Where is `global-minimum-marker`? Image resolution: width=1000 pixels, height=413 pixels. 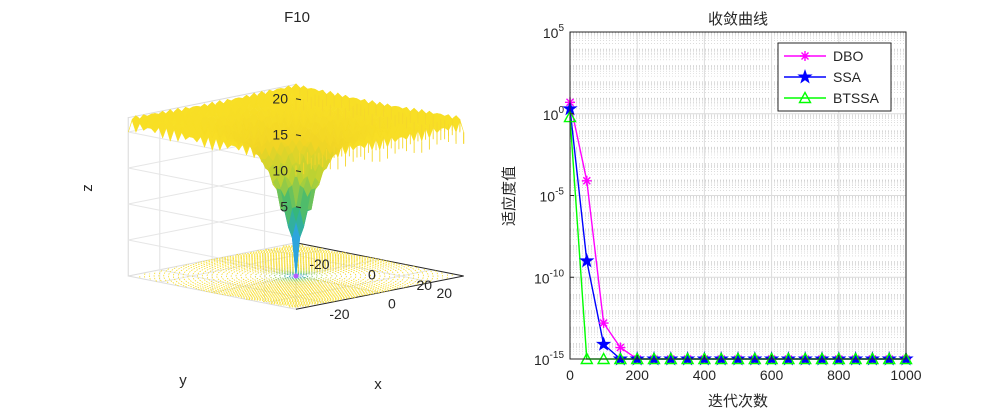 global-minimum-marker is located at coordinates (296, 276).